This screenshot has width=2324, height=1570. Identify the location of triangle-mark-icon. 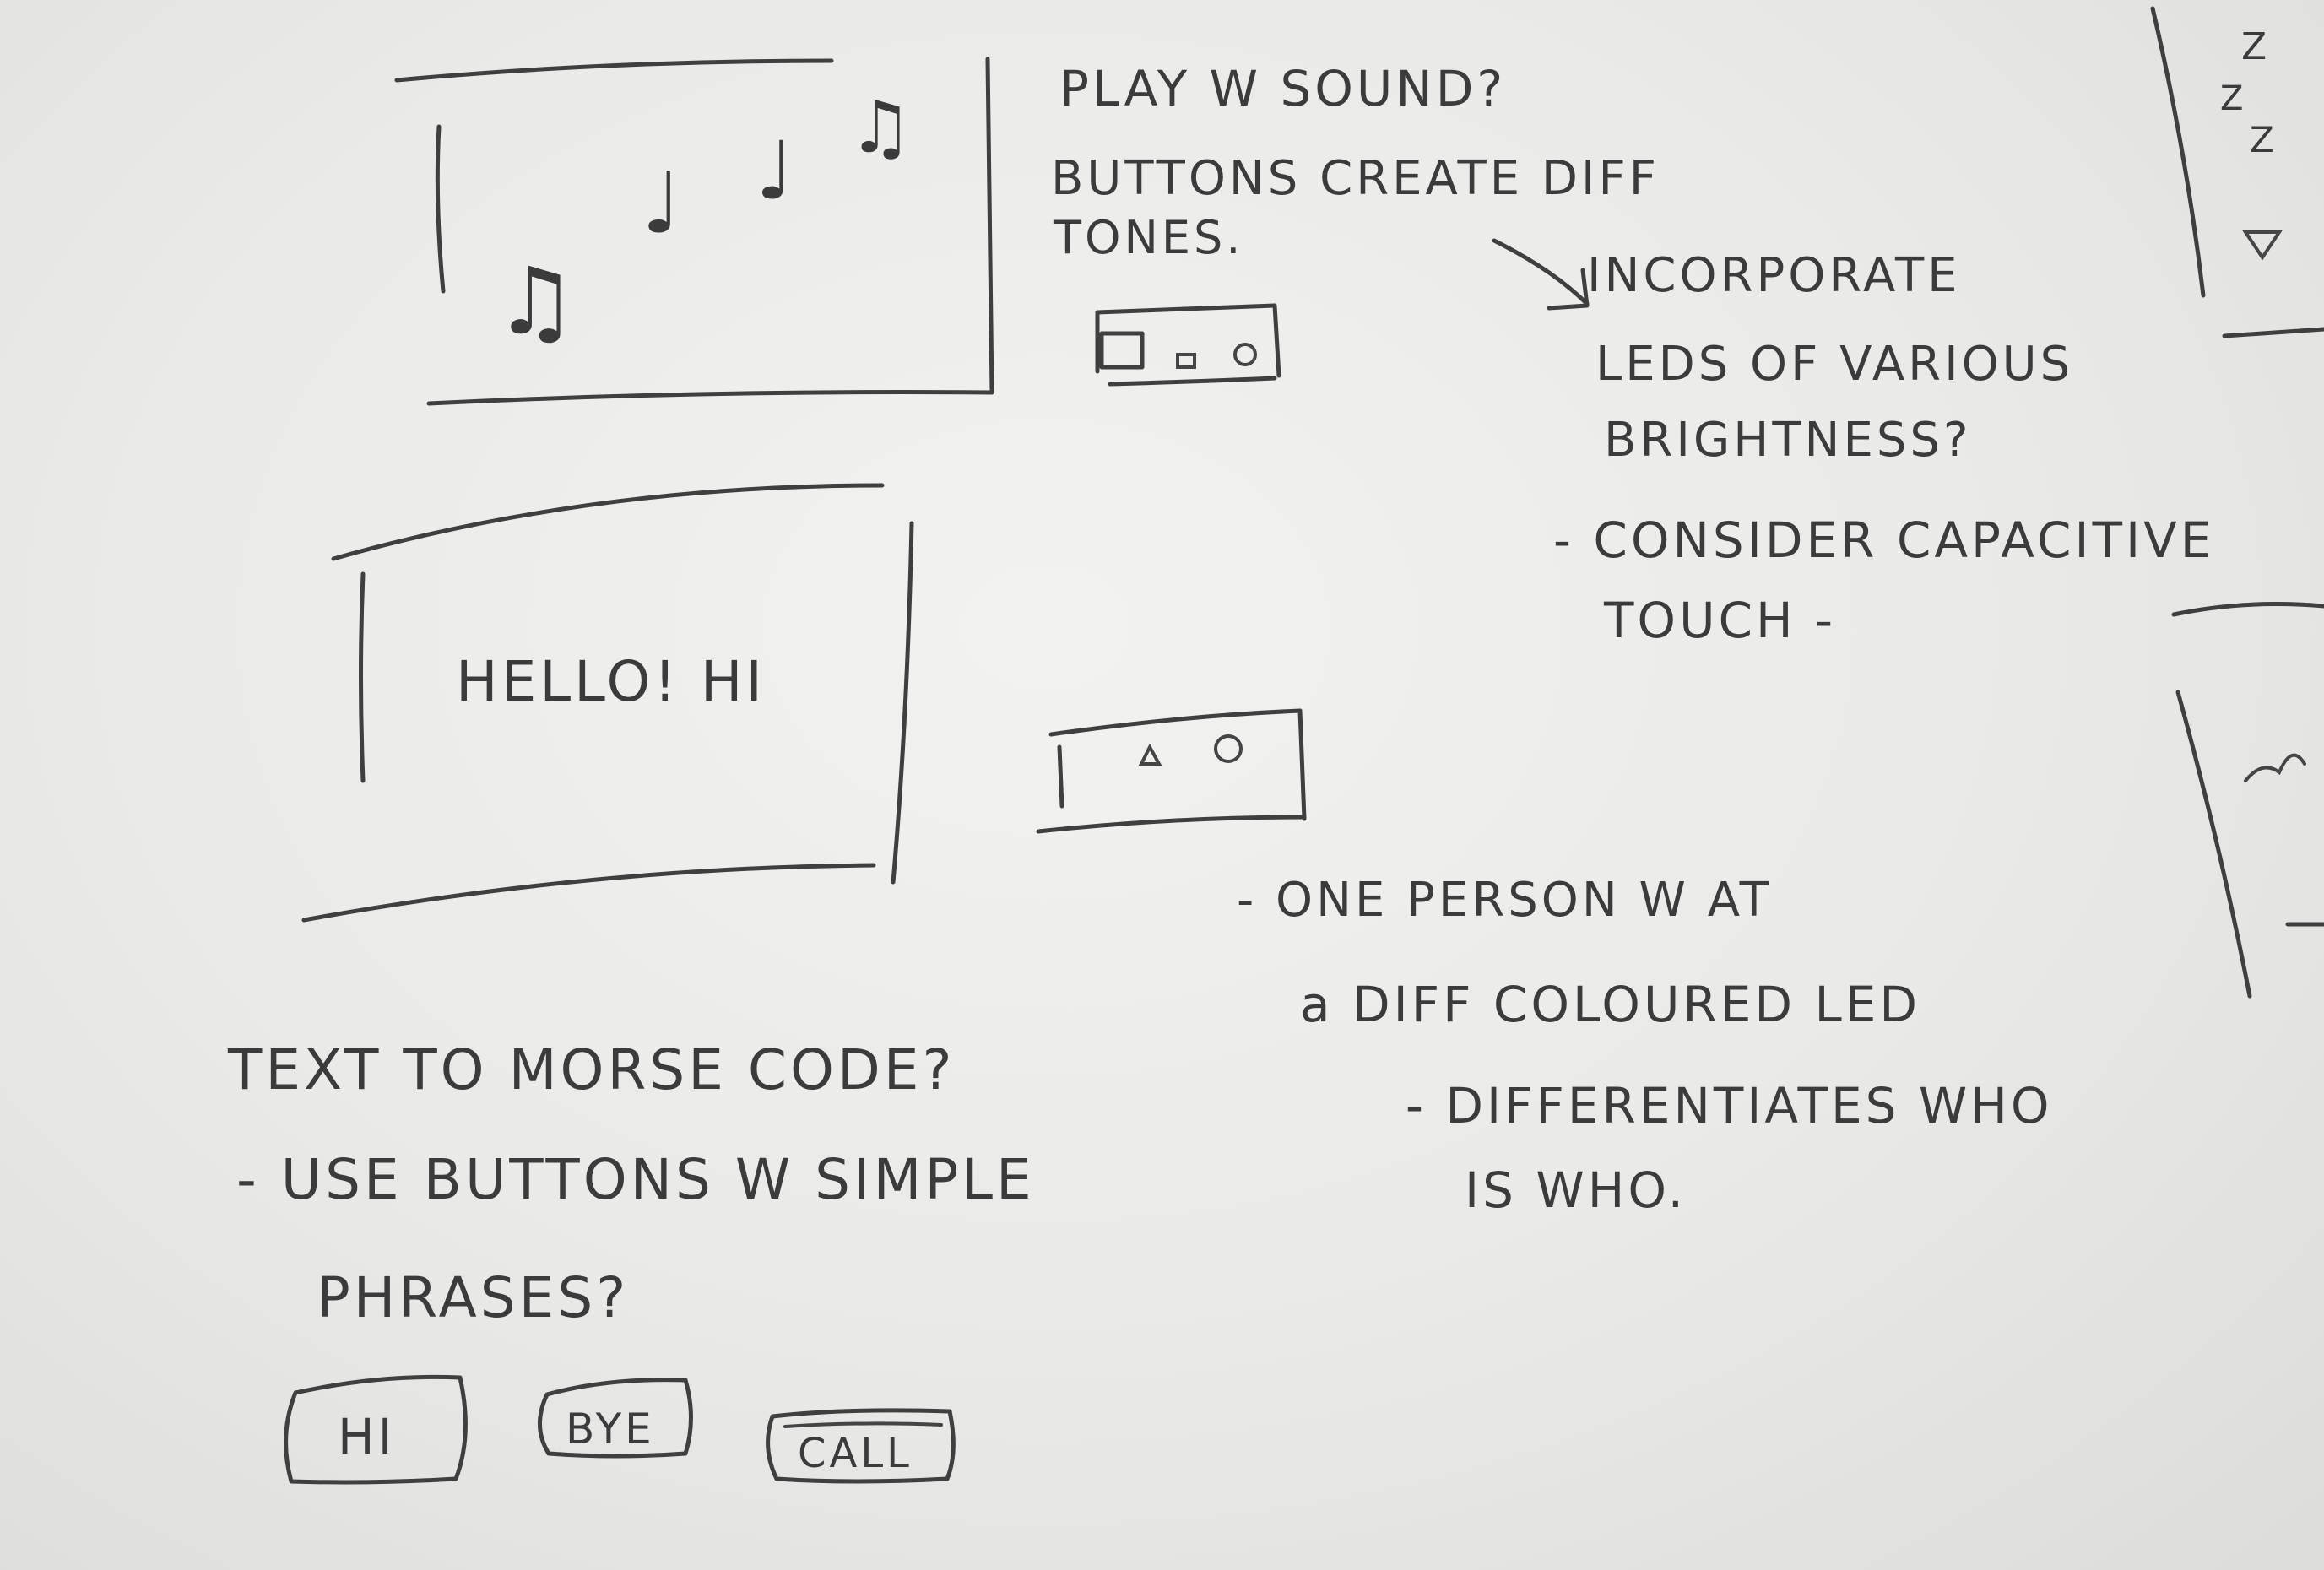
(2262, 245).